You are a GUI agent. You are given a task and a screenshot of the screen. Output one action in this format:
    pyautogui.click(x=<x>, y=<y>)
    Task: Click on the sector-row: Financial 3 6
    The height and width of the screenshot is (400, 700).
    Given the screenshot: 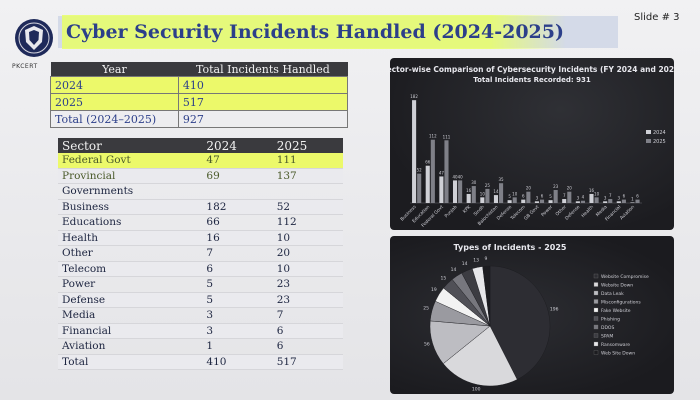 What is the action you would take?
    pyautogui.click(x=200, y=331)
    